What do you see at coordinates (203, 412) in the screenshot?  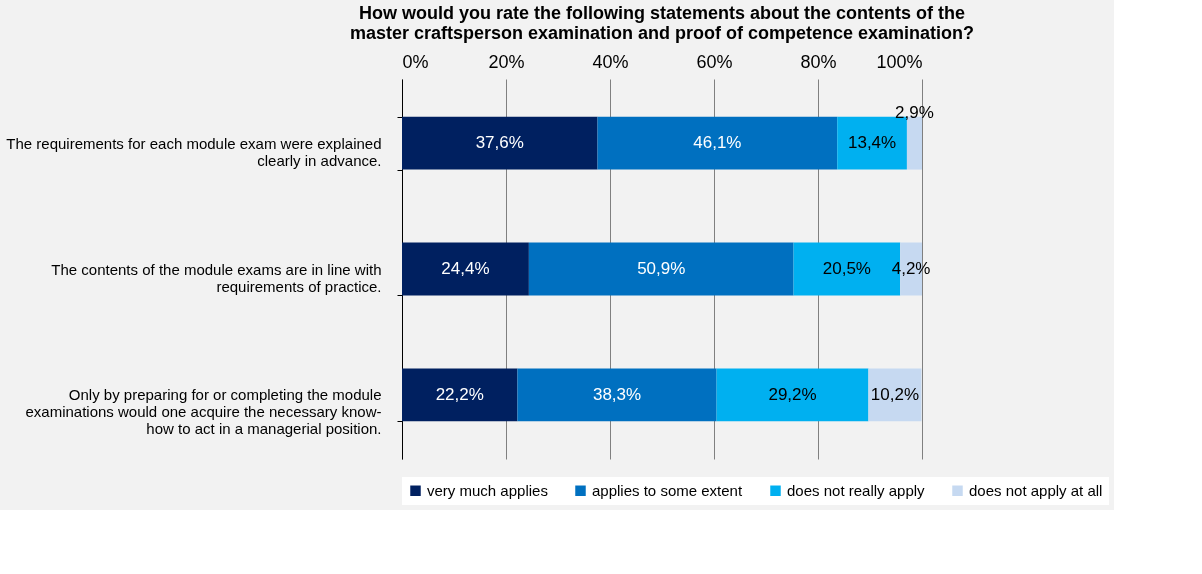 I see `y-tick-label: Only by preparing for or completing the module examinations would one acquire the necessary know-how to act in a managerial position.` at bounding box center [203, 412].